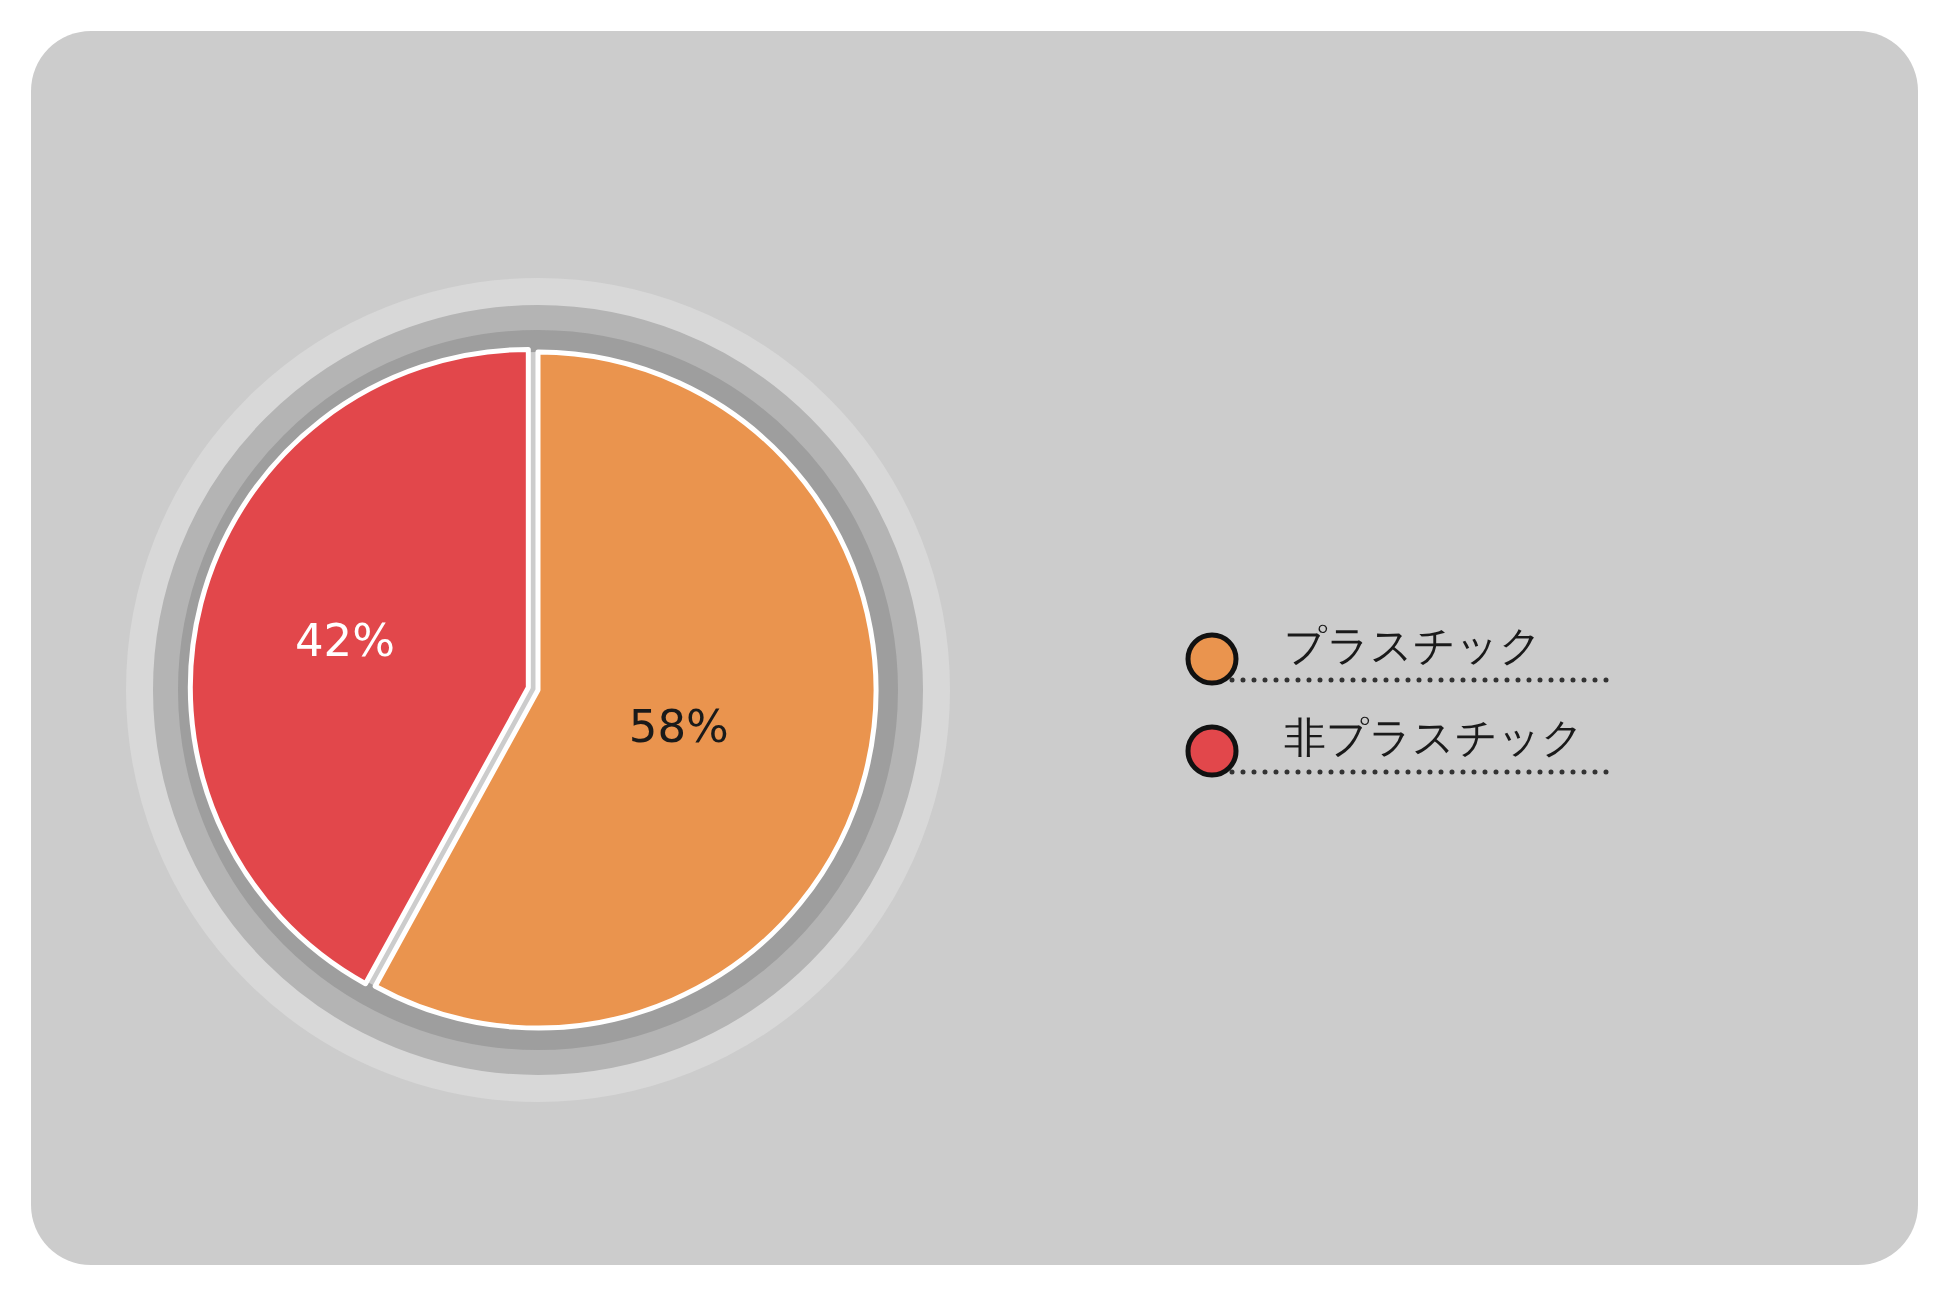 The width and height of the screenshot is (1950, 1300). I want to click on legend-label: プラスチック, so click(1413, 645).